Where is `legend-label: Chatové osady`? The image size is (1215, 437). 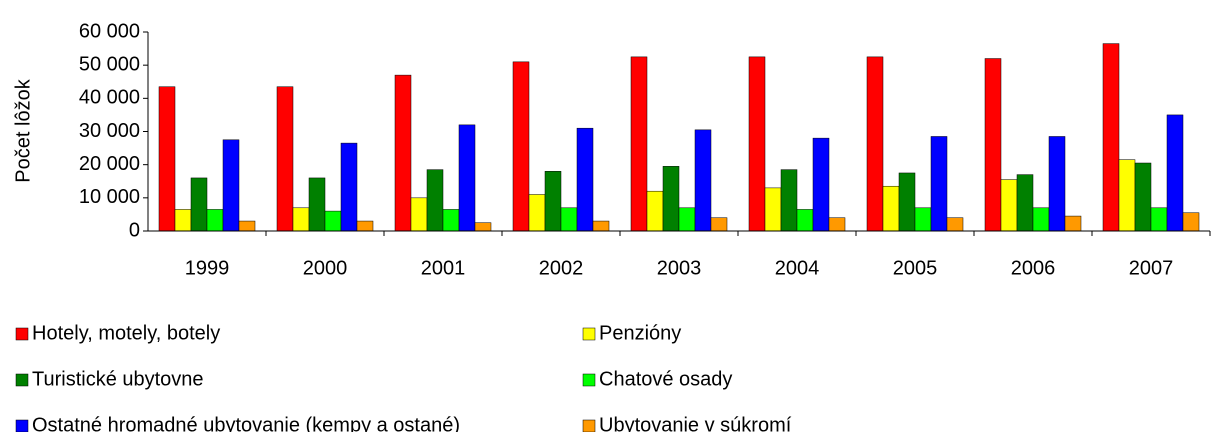 legend-label: Chatové osady is located at coordinates (665, 379).